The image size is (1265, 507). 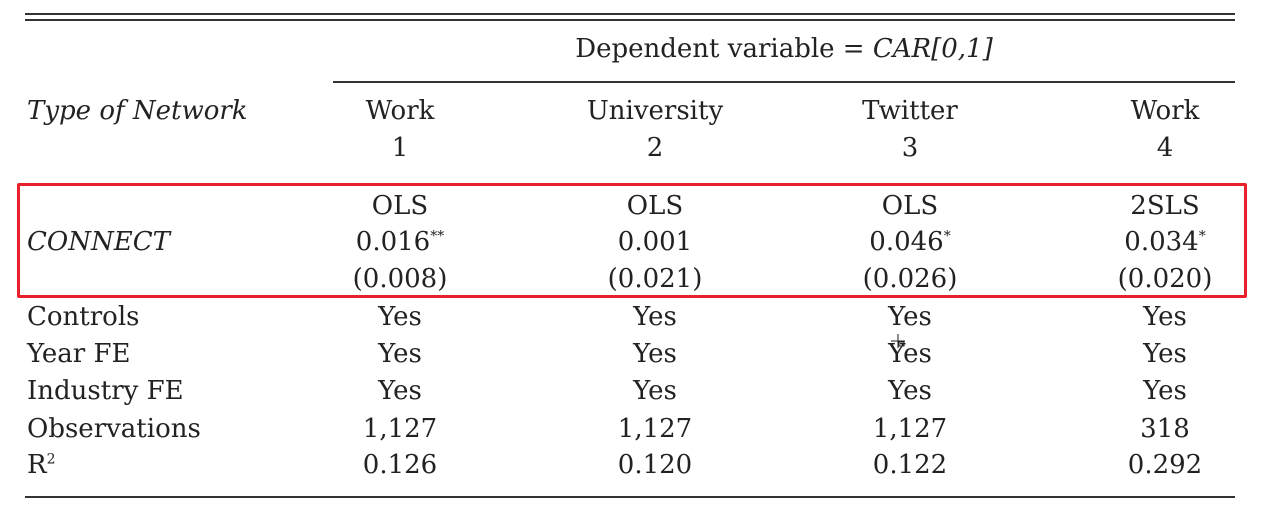 What do you see at coordinates (910, 279) in the screenshot?
I see `col-3-se: (0.026)` at bounding box center [910, 279].